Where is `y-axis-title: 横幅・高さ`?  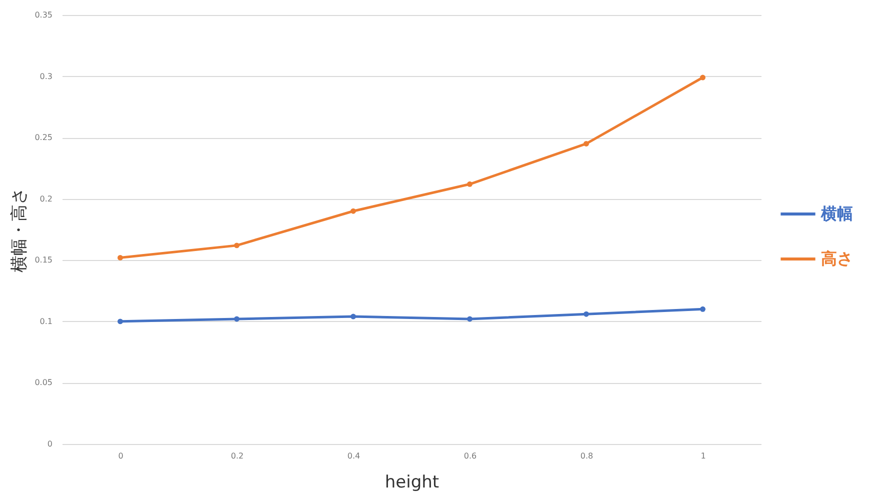
y-axis-title: 横幅・高さ is located at coordinates (20, 230).